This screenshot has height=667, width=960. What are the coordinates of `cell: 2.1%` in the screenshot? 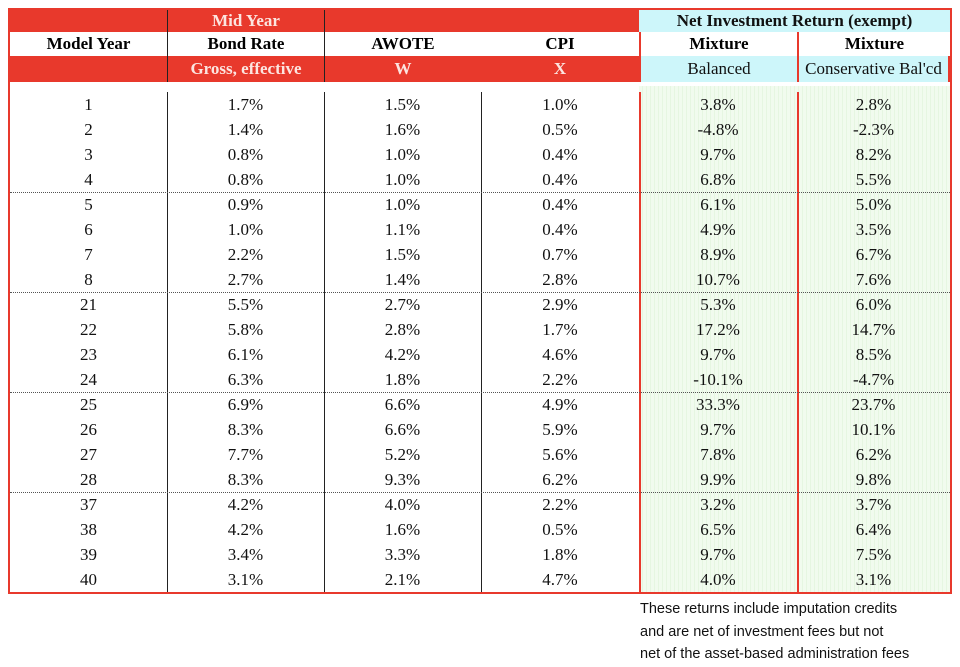 It's located at (402, 579).